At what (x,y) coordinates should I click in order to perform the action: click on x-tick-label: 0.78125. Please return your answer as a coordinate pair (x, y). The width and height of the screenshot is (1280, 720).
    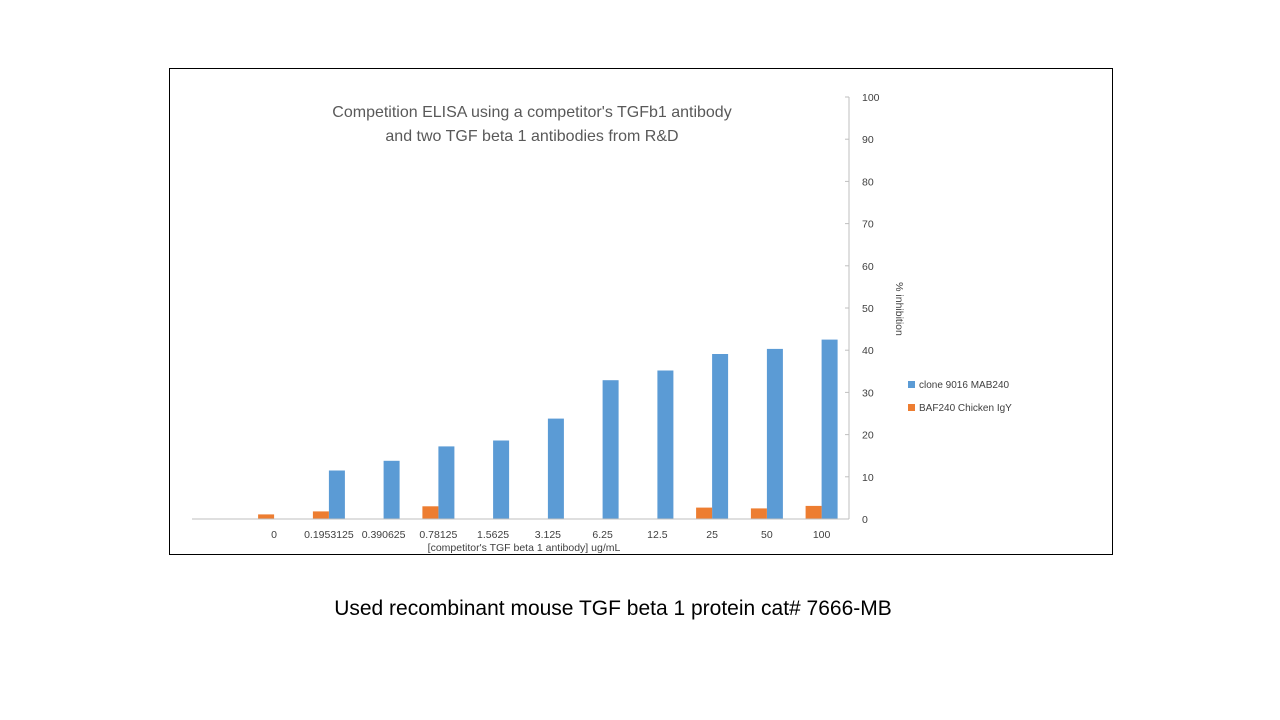
    Looking at the image, I should click on (438, 535).